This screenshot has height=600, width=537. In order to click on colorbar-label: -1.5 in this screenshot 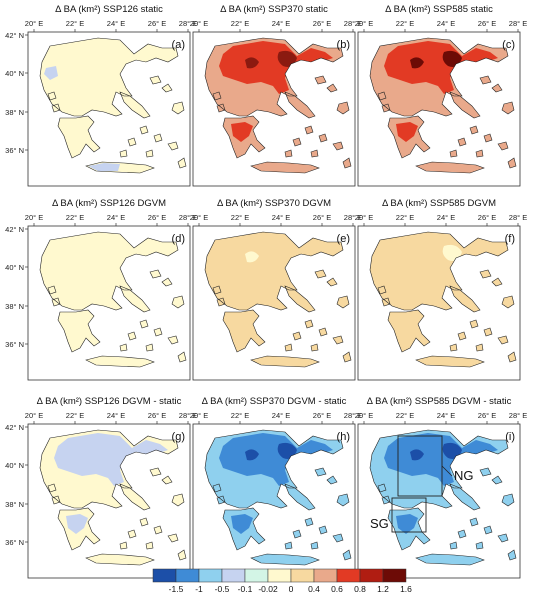, I will do `click(176, 589)`.